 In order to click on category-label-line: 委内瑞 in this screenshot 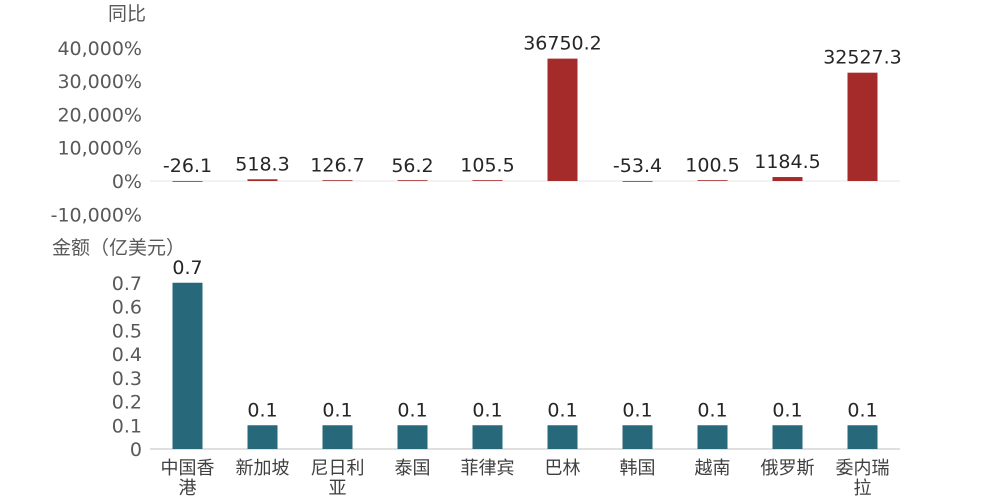, I will do `click(863, 468)`.